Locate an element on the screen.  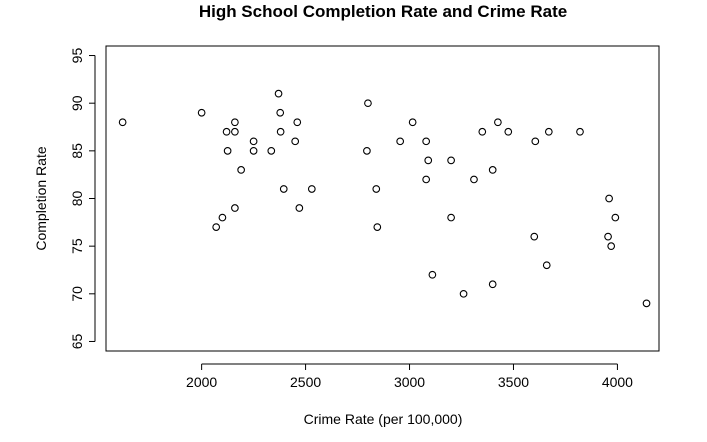
x-tick-label: 2000 is located at coordinates (201, 382).